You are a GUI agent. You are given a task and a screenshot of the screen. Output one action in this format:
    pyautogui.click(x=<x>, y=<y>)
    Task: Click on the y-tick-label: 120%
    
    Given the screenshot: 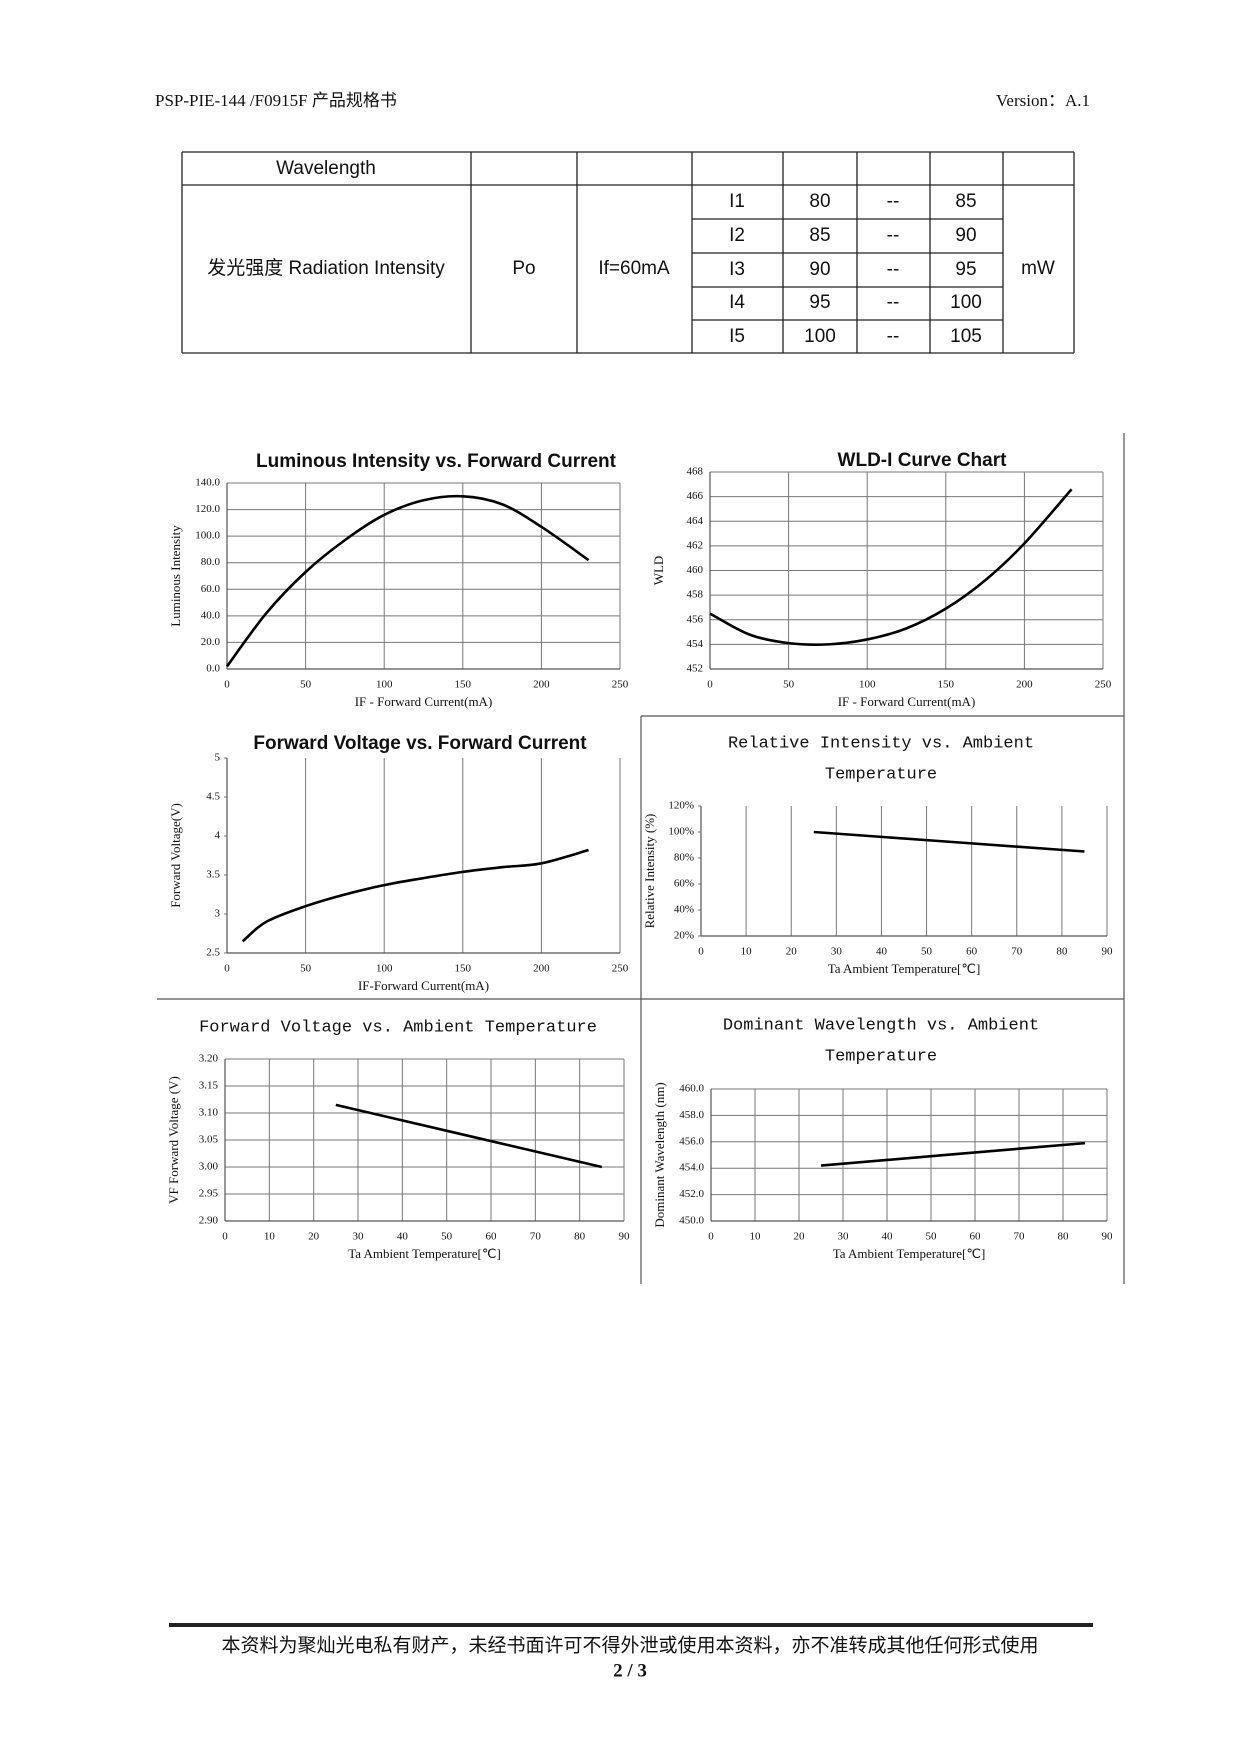 What is the action you would take?
    pyautogui.click(x=681, y=806)
    